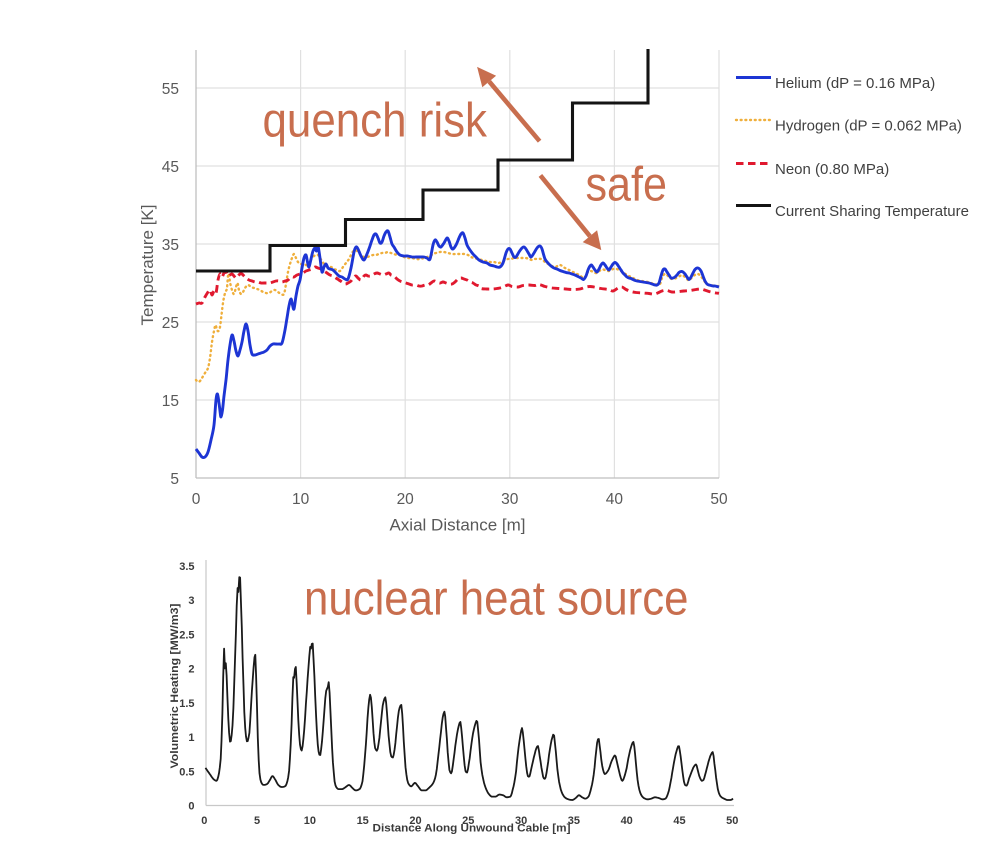  I want to click on svg-text: 55, so click(170, 89).